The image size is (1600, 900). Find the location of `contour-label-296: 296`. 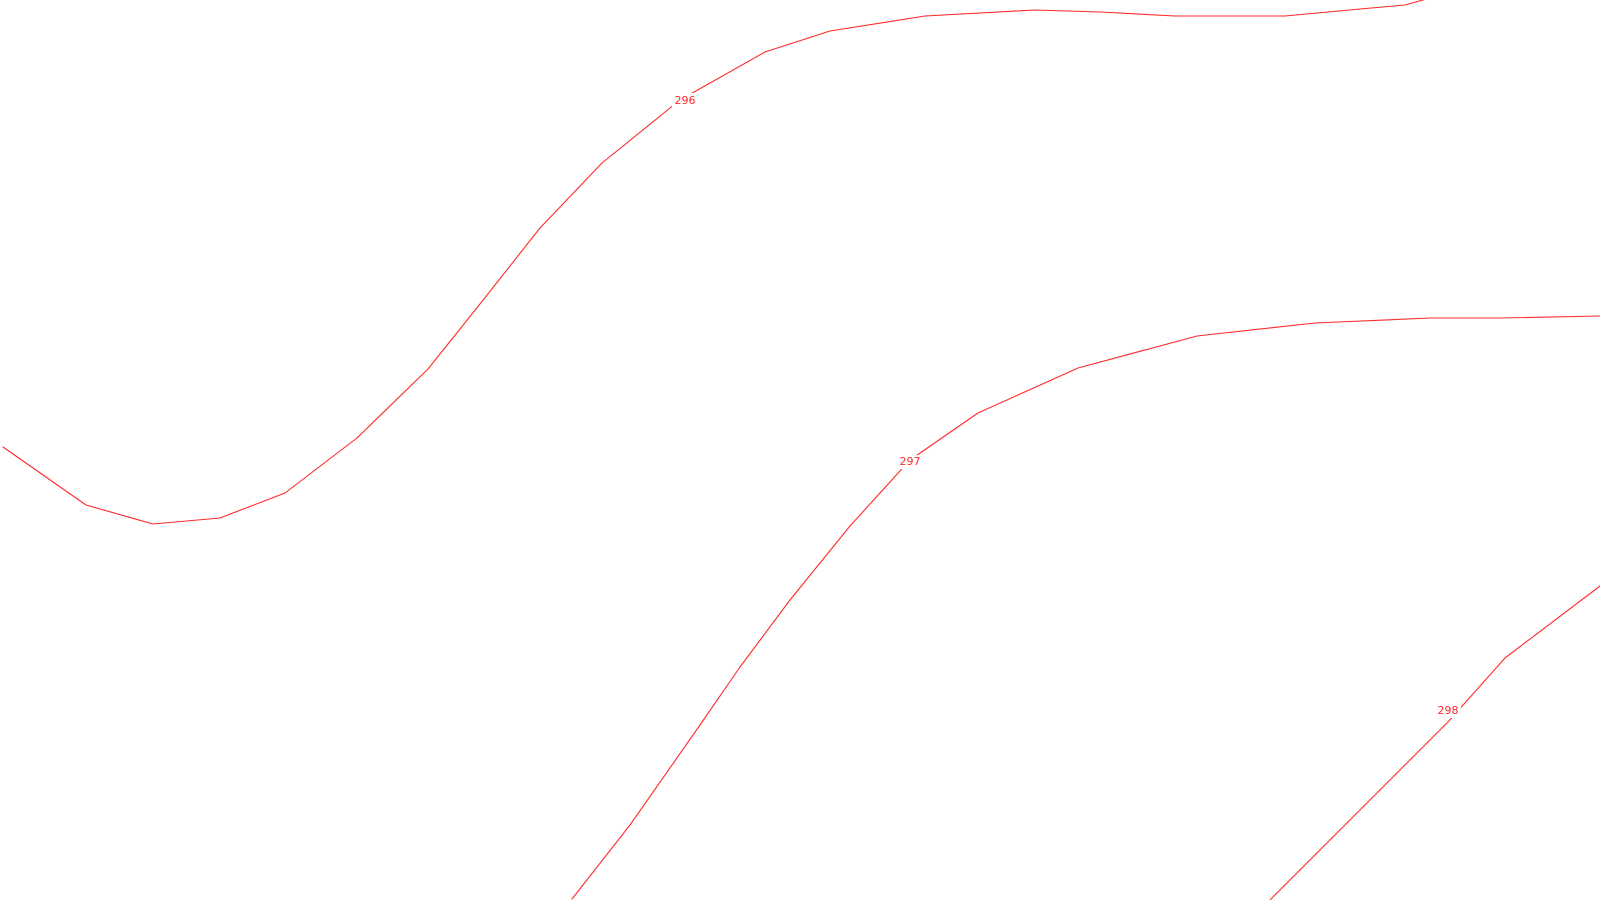

contour-label-296: 296 is located at coordinates (685, 100).